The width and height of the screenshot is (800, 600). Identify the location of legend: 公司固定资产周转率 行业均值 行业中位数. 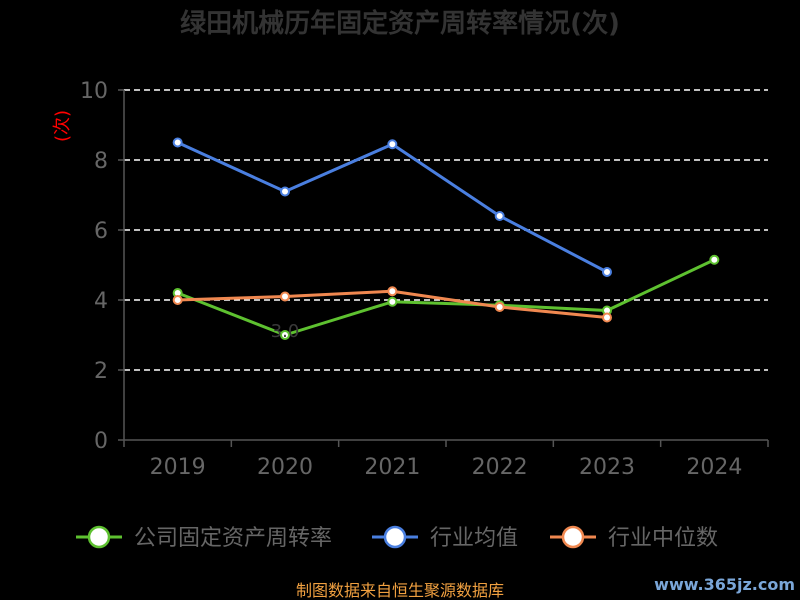
(397, 538).